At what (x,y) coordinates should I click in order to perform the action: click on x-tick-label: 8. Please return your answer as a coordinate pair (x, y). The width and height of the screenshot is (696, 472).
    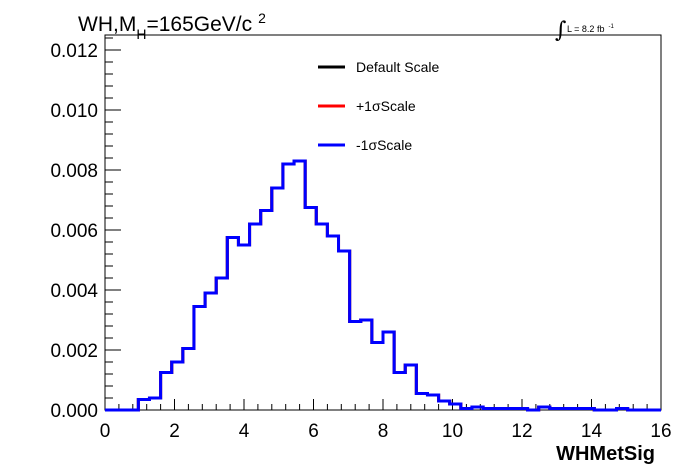
    Looking at the image, I should click on (383, 431).